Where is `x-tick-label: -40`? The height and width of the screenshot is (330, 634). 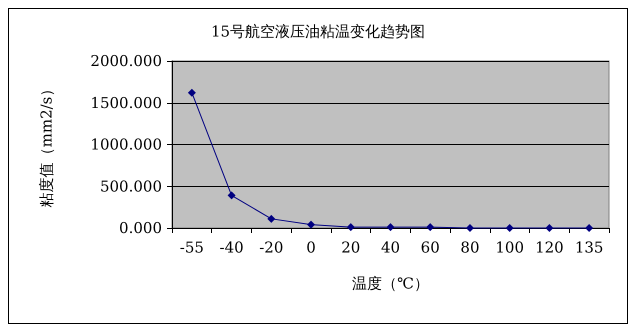 x-tick-label: -40 is located at coordinates (232, 247).